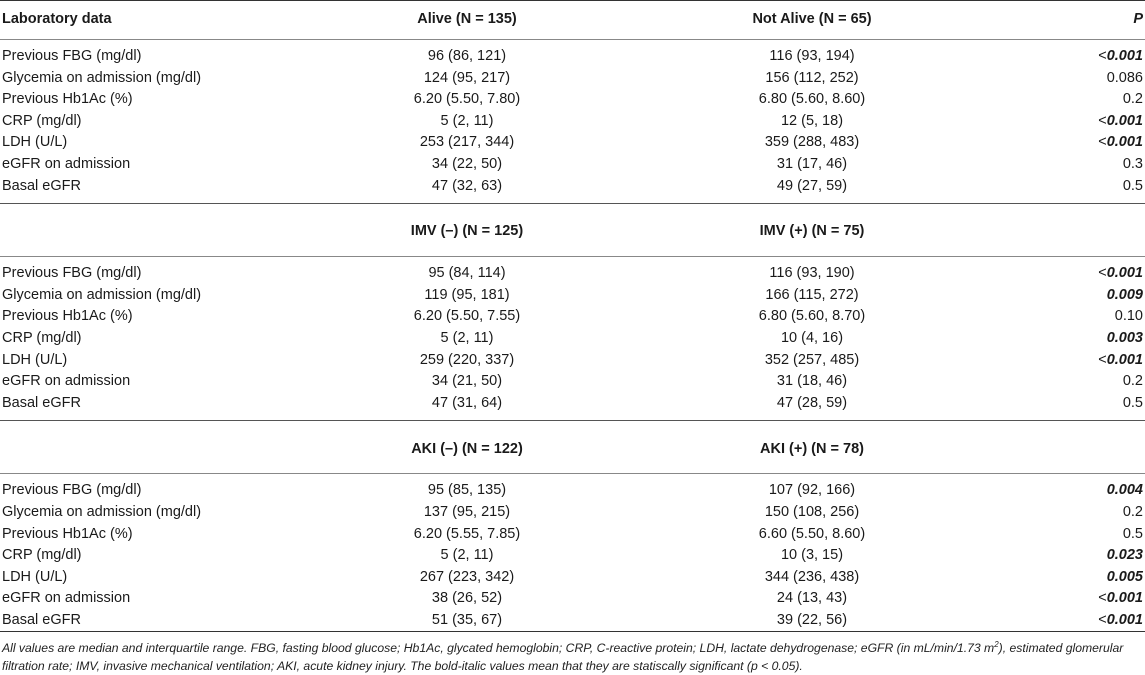 The image size is (1145, 675). What do you see at coordinates (467, 56) in the screenshot?
I see `value-group-1: 96 (86, 121)` at bounding box center [467, 56].